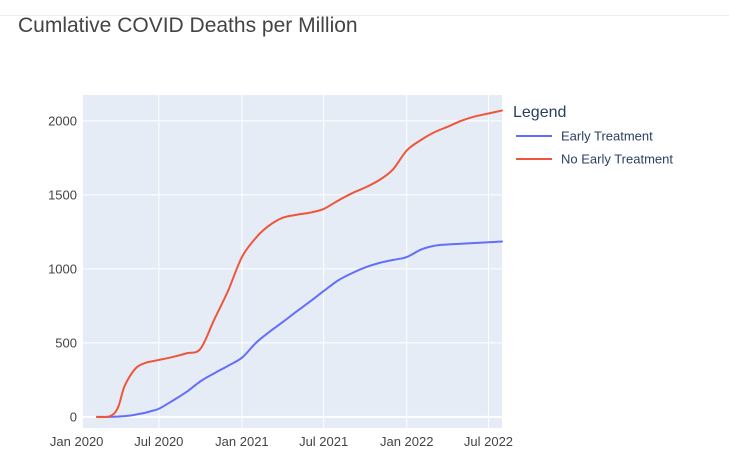 The width and height of the screenshot is (729, 473). Describe the element at coordinates (66, 342) in the screenshot. I see `y-tick-label: 500` at that location.